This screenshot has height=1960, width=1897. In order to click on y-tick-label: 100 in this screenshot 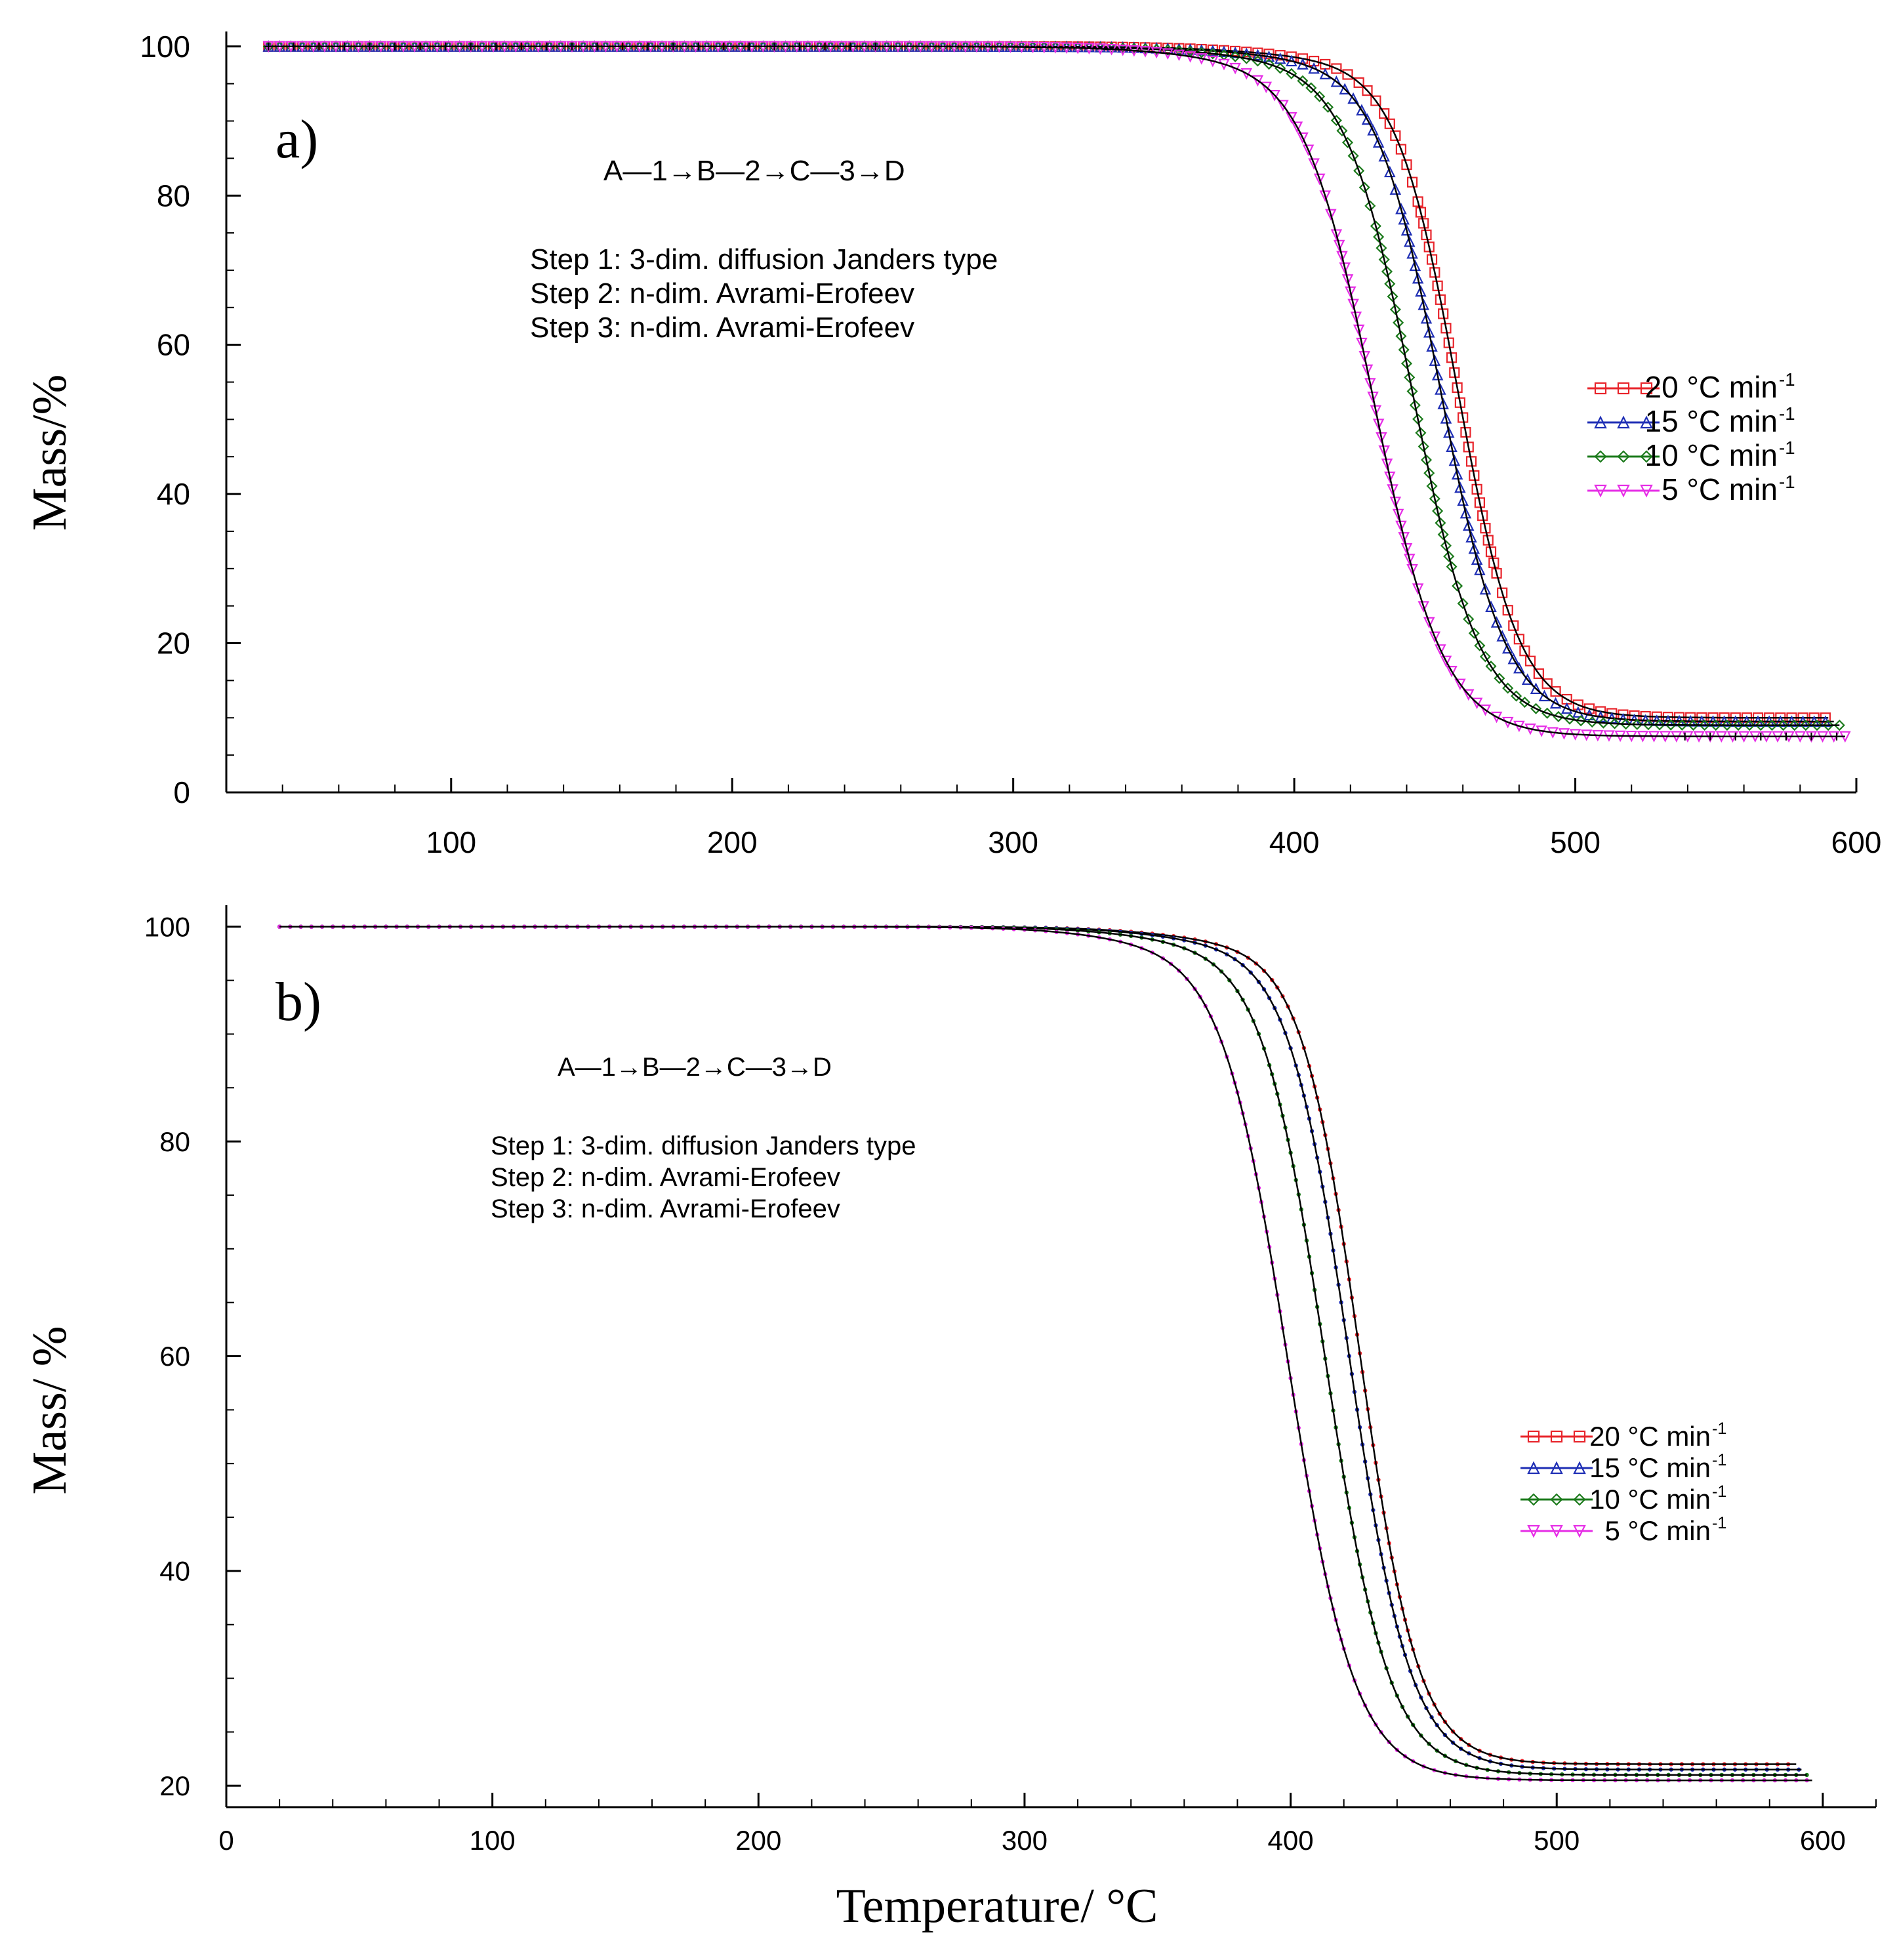, I will do `click(167, 927)`.